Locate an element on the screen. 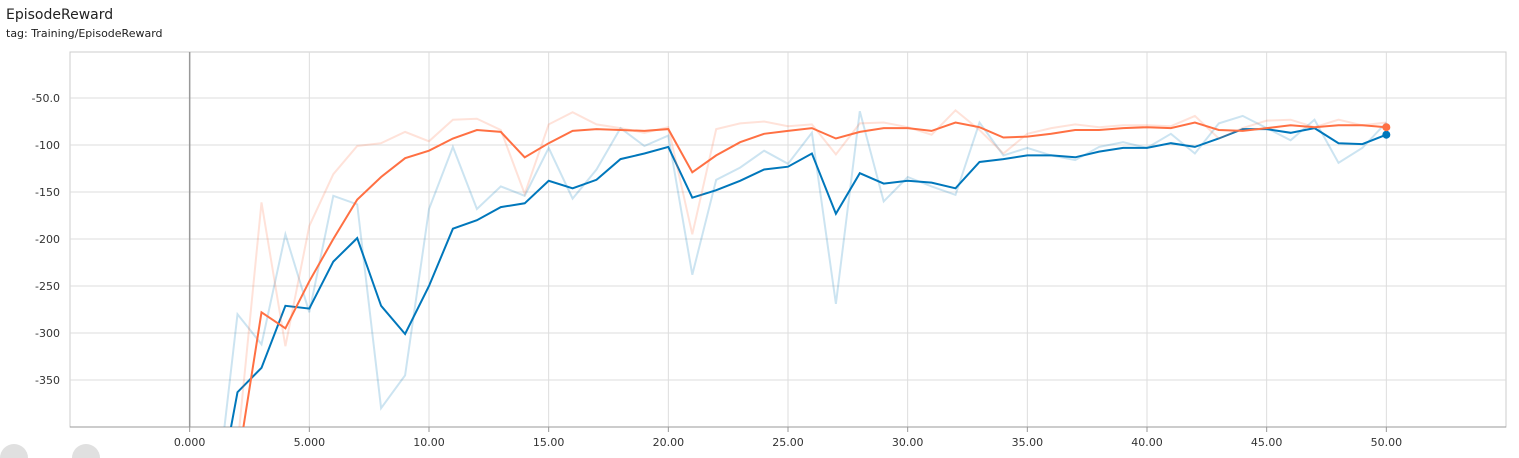  x-tick-label: 25.00 is located at coordinates (788, 442).